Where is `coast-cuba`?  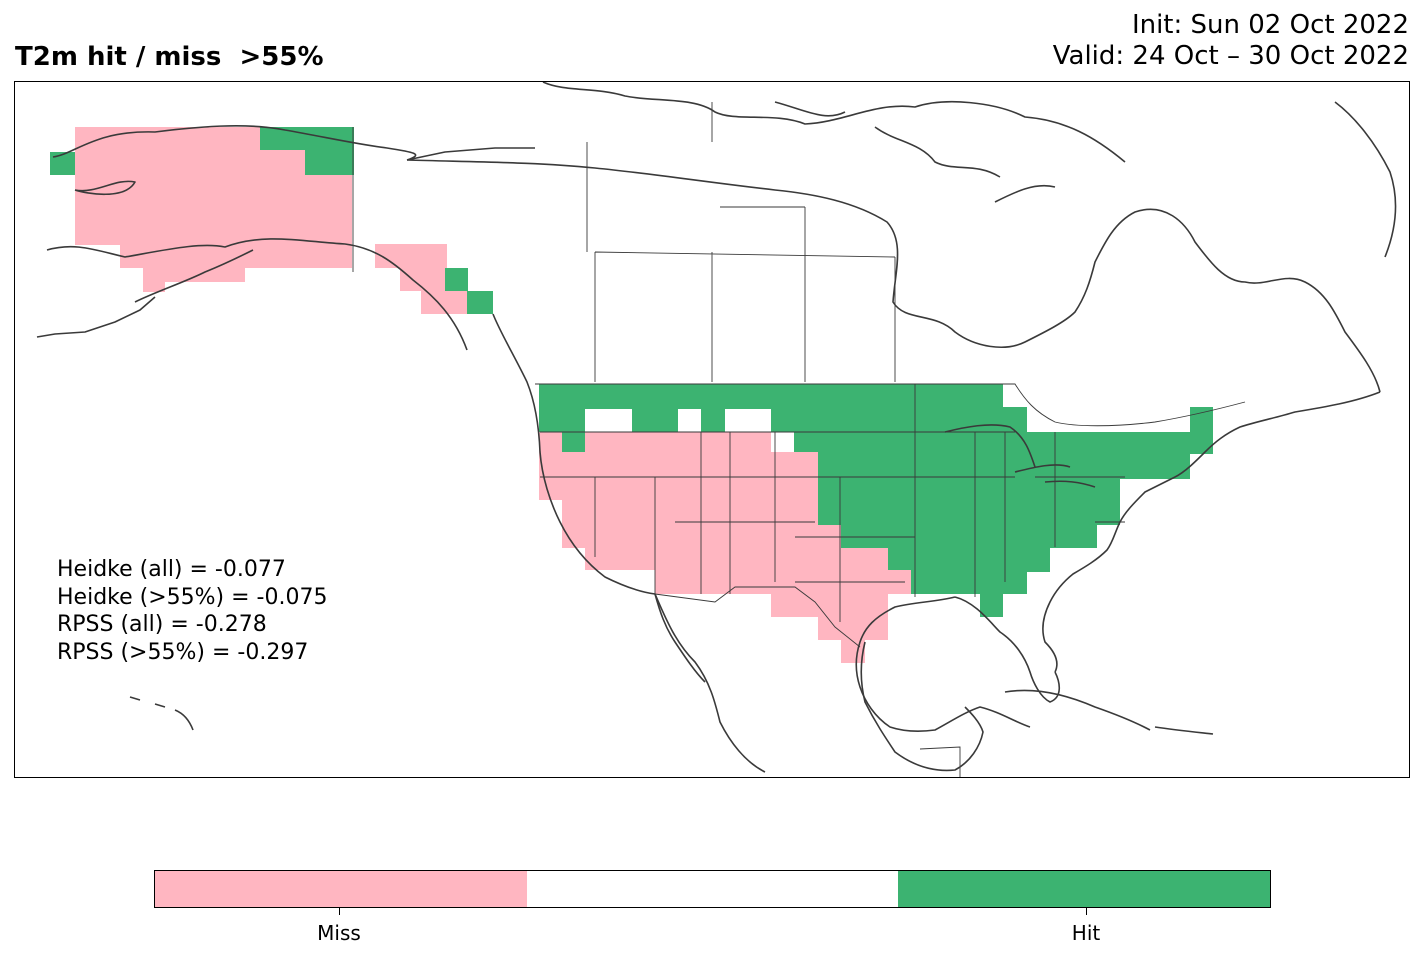 coast-cuba is located at coordinates (1077, 710).